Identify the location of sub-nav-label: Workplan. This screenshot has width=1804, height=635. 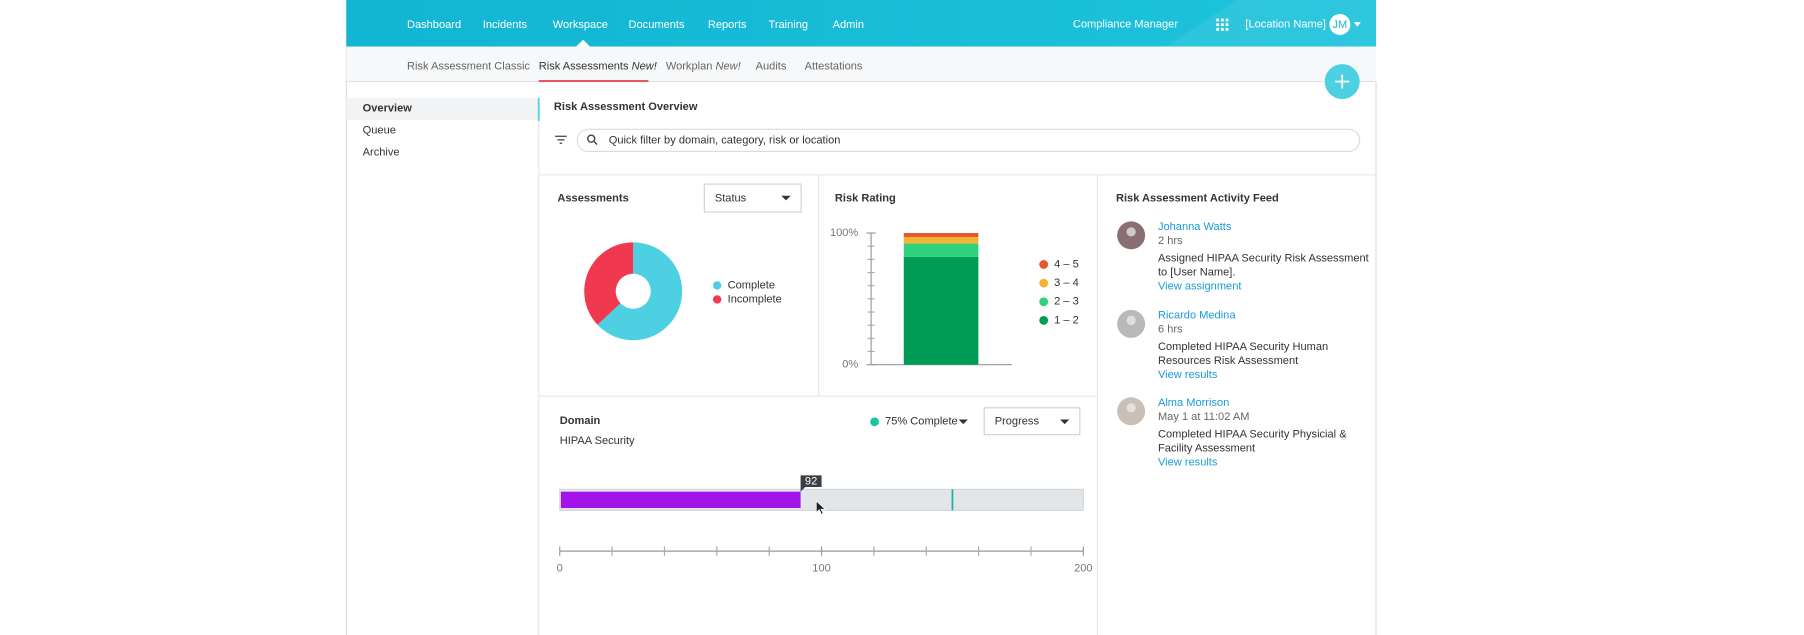
(689, 66).